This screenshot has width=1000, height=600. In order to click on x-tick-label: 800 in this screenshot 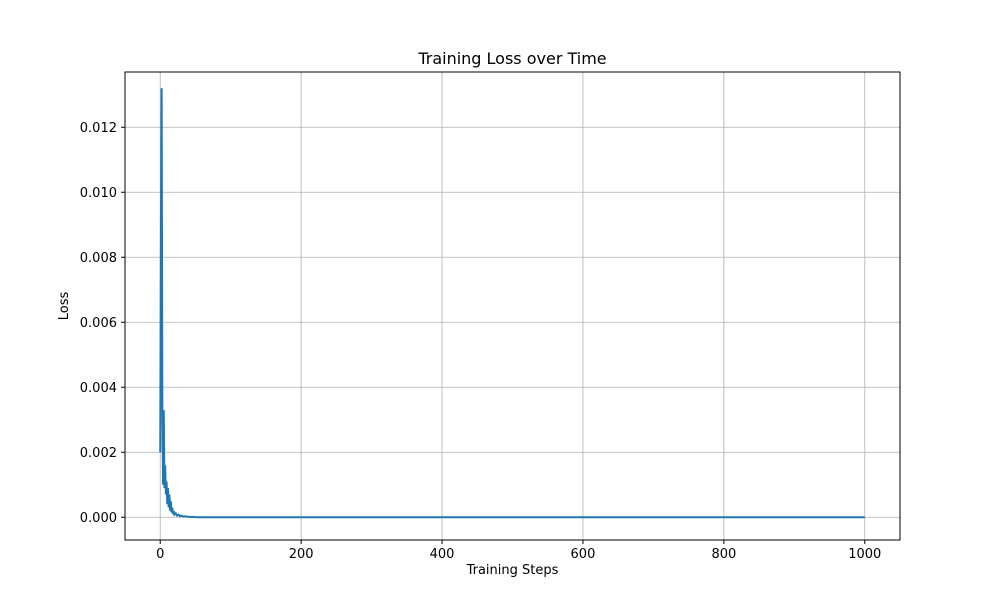, I will do `click(723, 554)`.